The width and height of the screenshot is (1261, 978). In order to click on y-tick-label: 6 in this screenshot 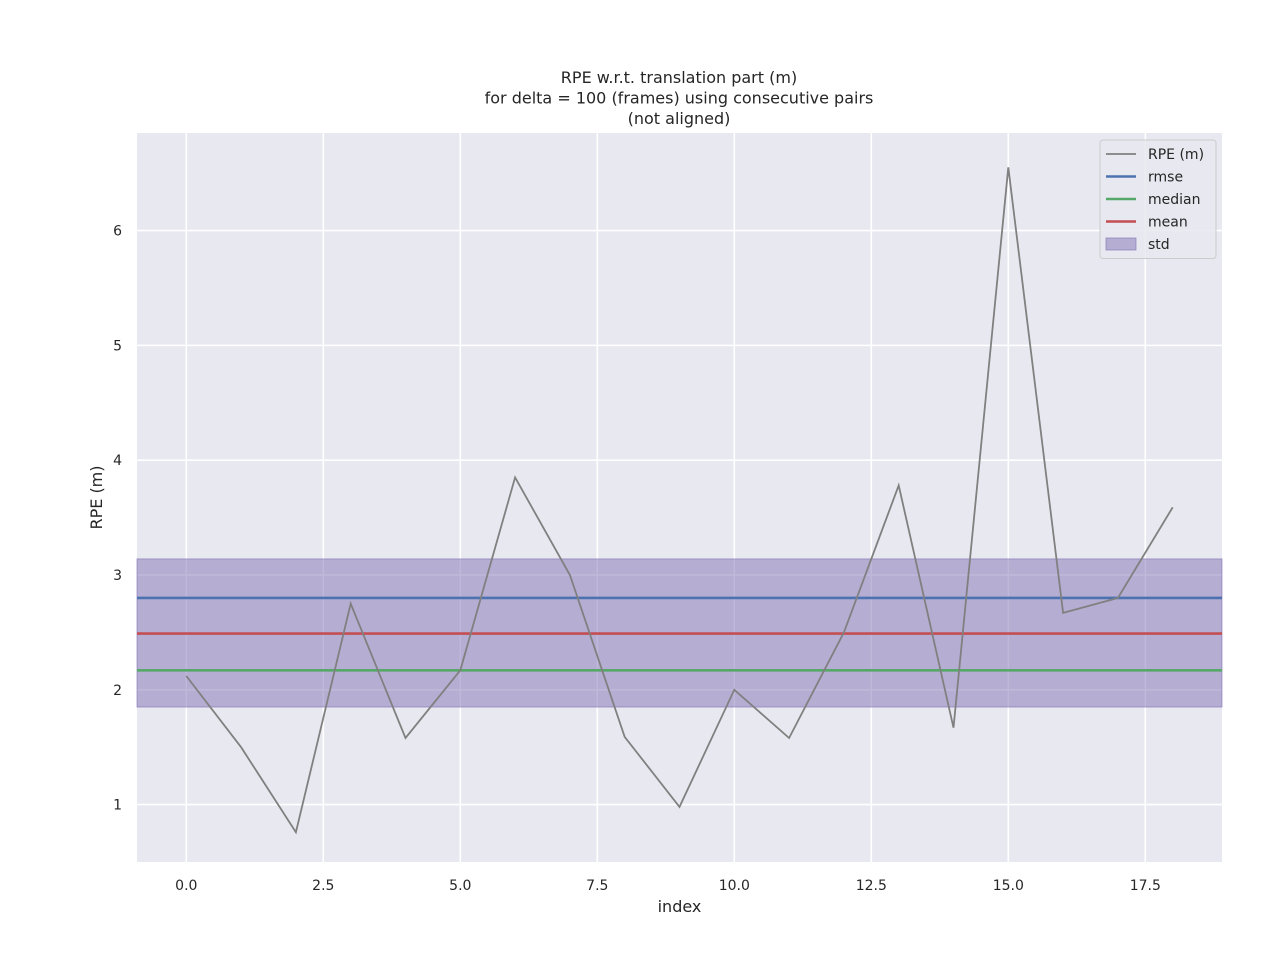, I will do `click(117, 232)`.